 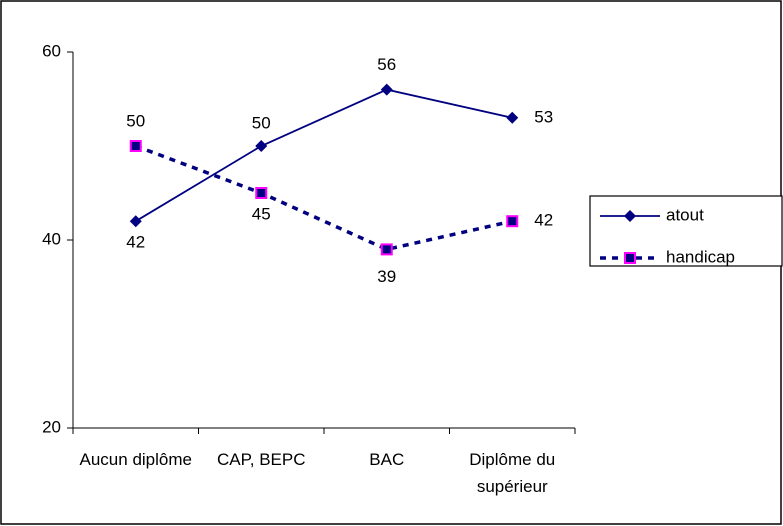 What do you see at coordinates (387, 459) in the screenshot?
I see `x-tick-label: BAC` at bounding box center [387, 459].